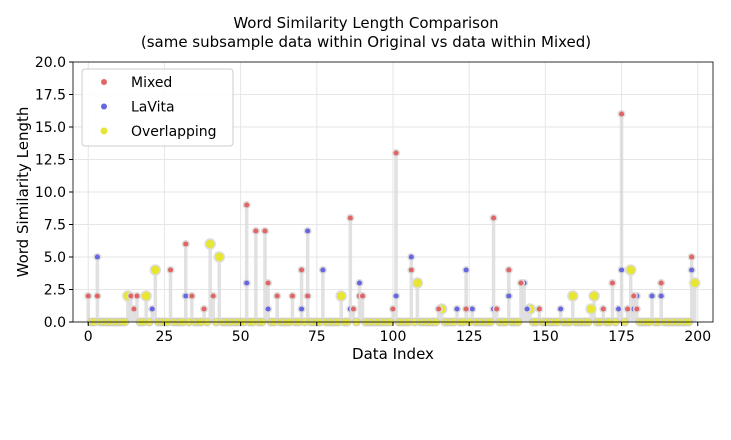  Describe the element at coordinates (55, 258) in the screenshot. I see `y-tick-label: 5.0` at that location.